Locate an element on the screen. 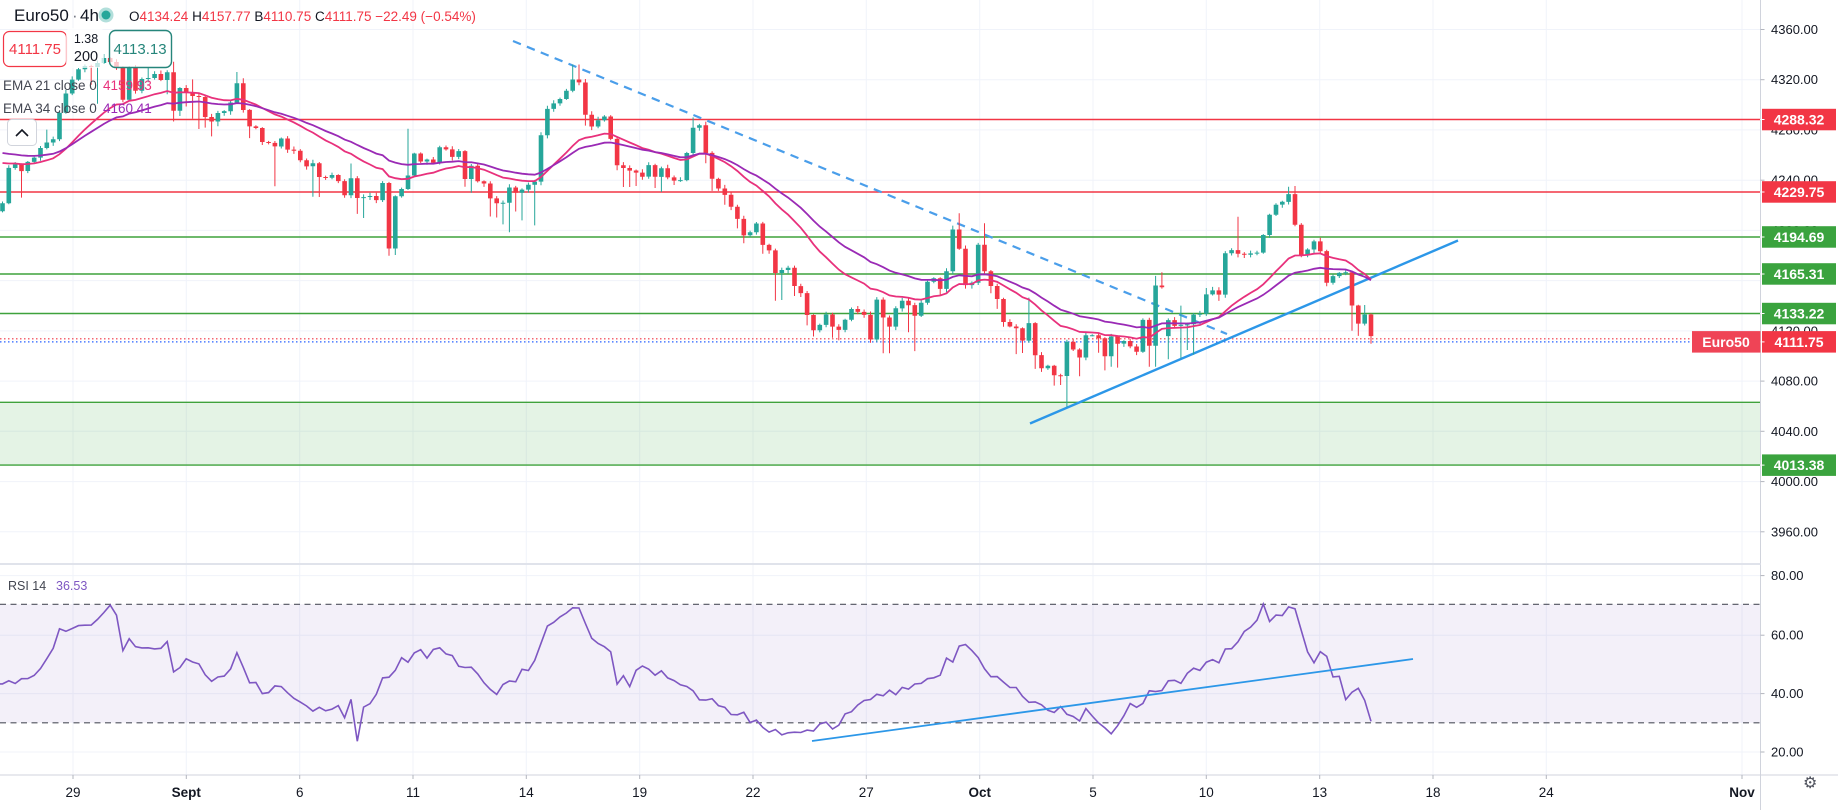 The width and height of the screenshot is (1838, 810). svg-text: RSI 14 is located at coordinates (27, 586).